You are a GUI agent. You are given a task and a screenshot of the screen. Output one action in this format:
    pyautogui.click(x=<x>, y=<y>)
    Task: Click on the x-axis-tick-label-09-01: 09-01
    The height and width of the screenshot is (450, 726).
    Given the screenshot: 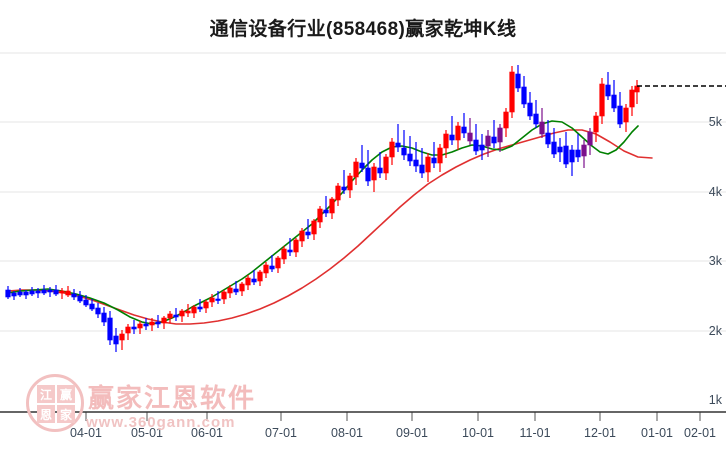 What is the action you would take?
    pyautogui.click(x=412, y=433)
    